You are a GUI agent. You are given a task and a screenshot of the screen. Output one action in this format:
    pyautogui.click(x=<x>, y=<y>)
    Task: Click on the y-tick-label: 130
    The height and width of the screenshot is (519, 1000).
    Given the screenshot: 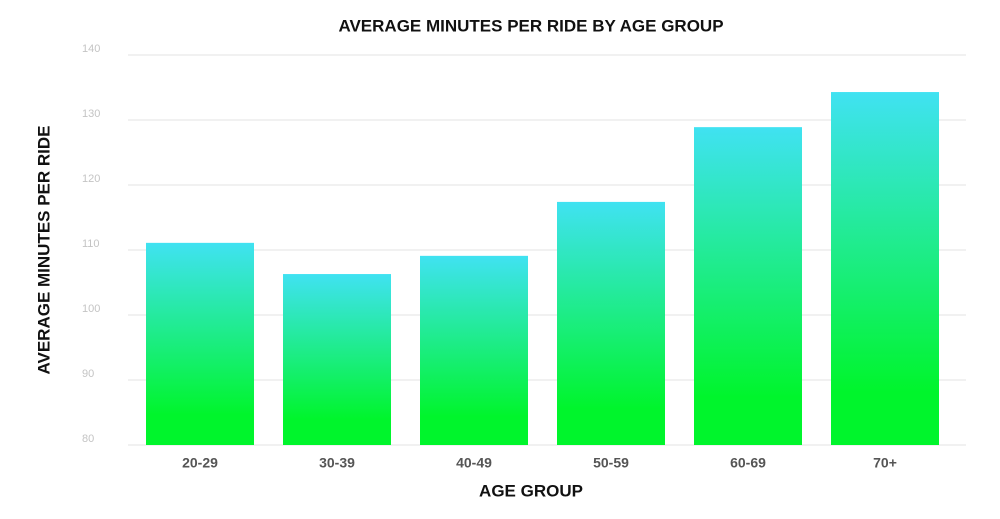 What is the action you would take?
    pyautogui.click(x=91, y=114)
    